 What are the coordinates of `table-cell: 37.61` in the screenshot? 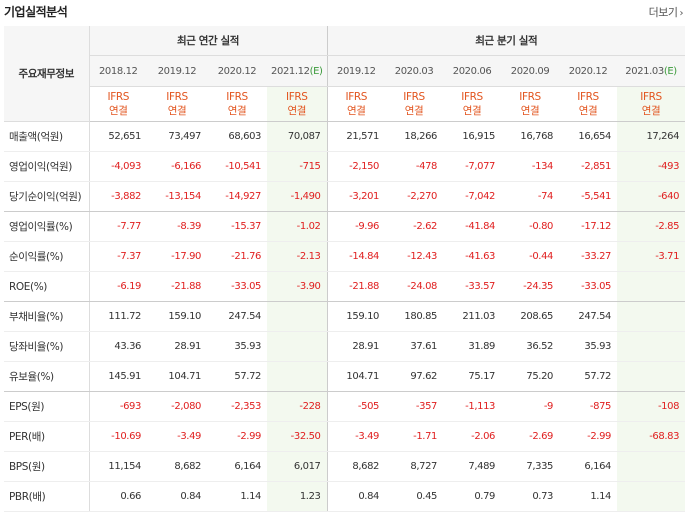 It's located at (414, 346).